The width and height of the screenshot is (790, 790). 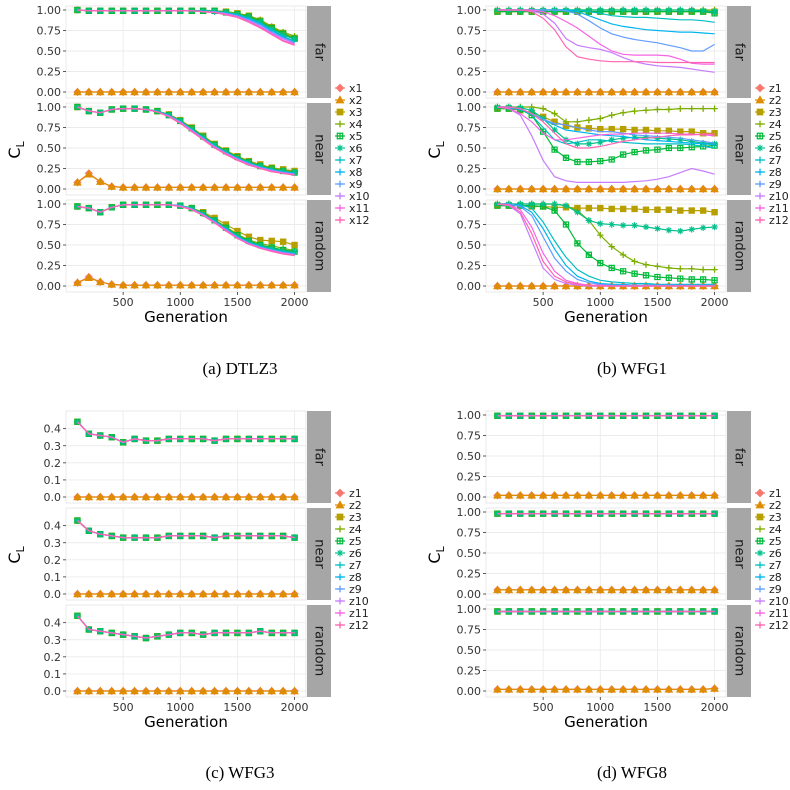 I want to click on legend-key-z10, so click(x=760, y=601).